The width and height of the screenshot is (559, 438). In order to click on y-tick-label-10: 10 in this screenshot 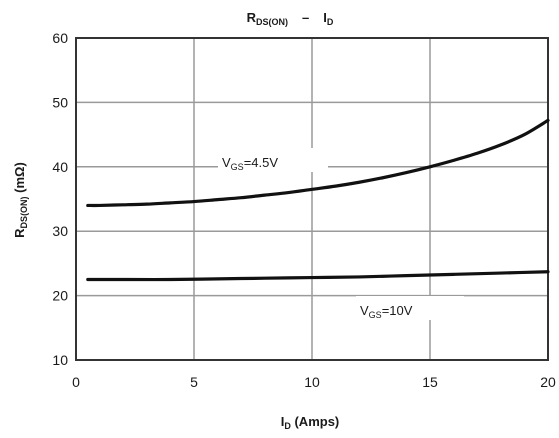, I will do `click(60, 360)`.